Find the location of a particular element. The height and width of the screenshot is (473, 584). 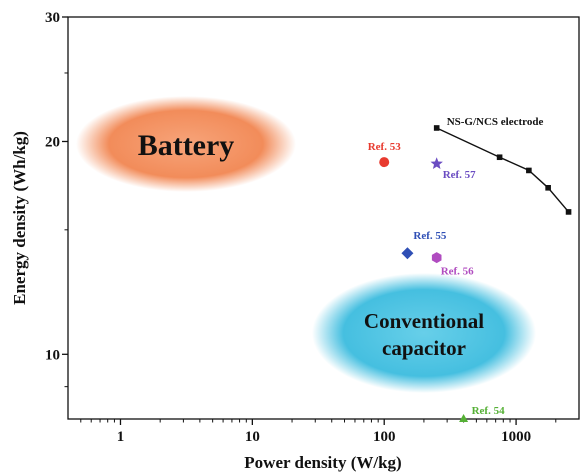

series-layer: NS-G/NCS electrode is located at coordinates (502, 165).